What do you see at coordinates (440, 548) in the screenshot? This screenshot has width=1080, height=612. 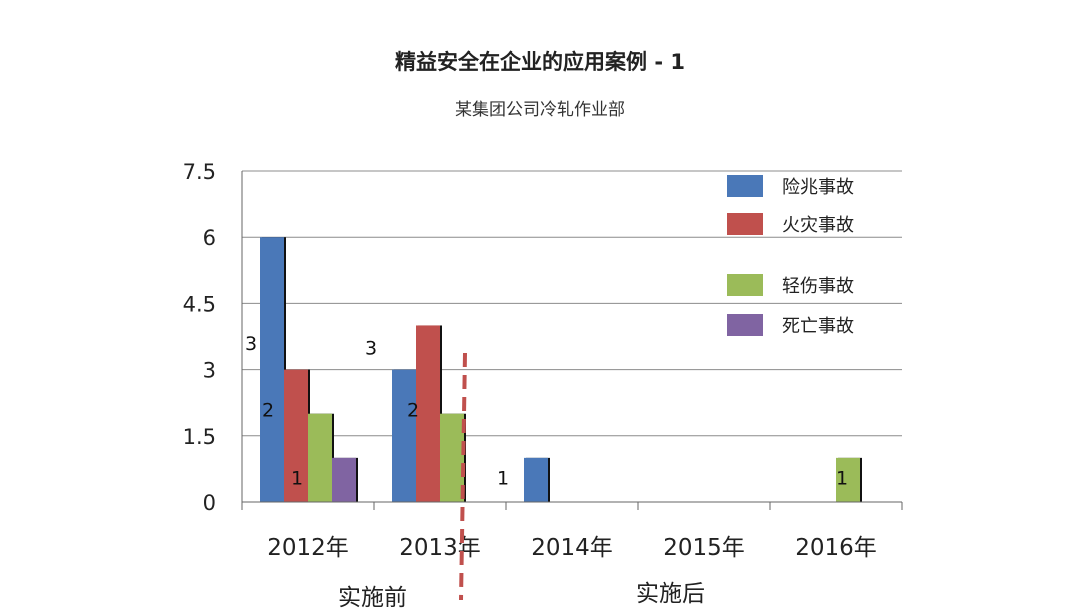 I see `x-tick-label: 2013年` at bounding box center [440, 548].